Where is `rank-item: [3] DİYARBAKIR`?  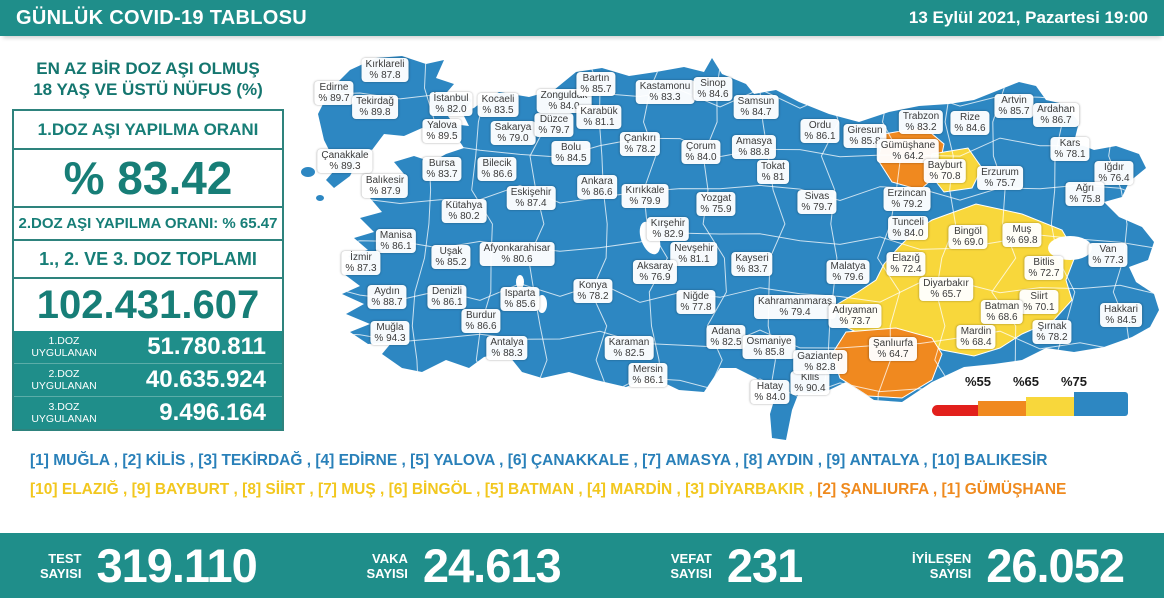 rank-item: [3] DİYARBAKIR is located at coordinates (745, 489).